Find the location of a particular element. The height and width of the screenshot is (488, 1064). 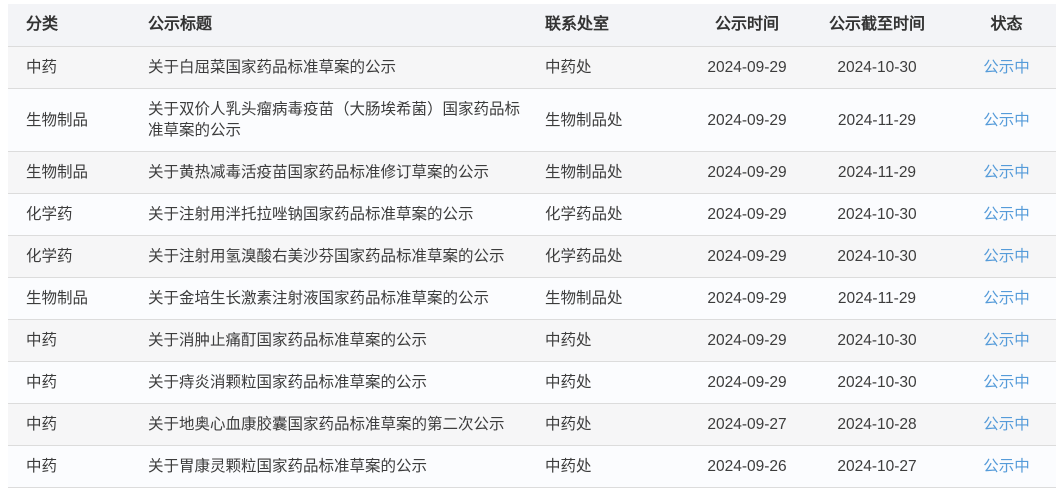

cell-publish-date: 2024-09-27 is located at coordinates (747, 424).